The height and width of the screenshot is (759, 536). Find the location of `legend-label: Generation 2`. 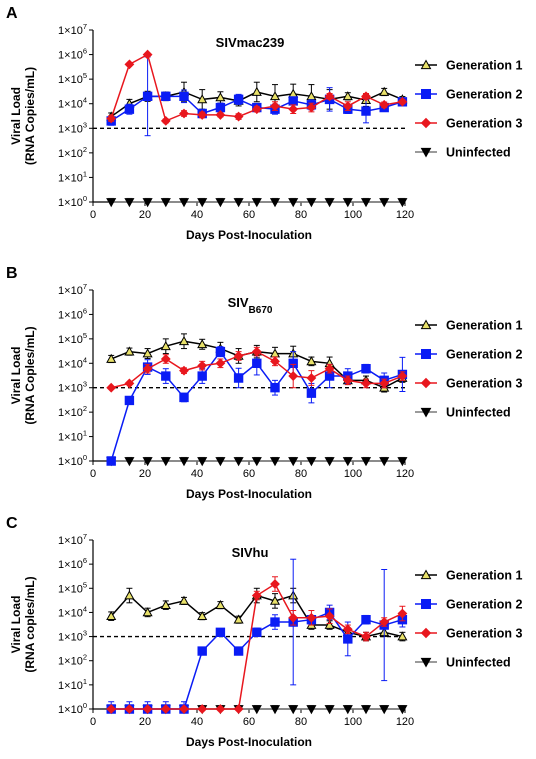

legend-label: Generation 2 is located at coordinates (484, 95).